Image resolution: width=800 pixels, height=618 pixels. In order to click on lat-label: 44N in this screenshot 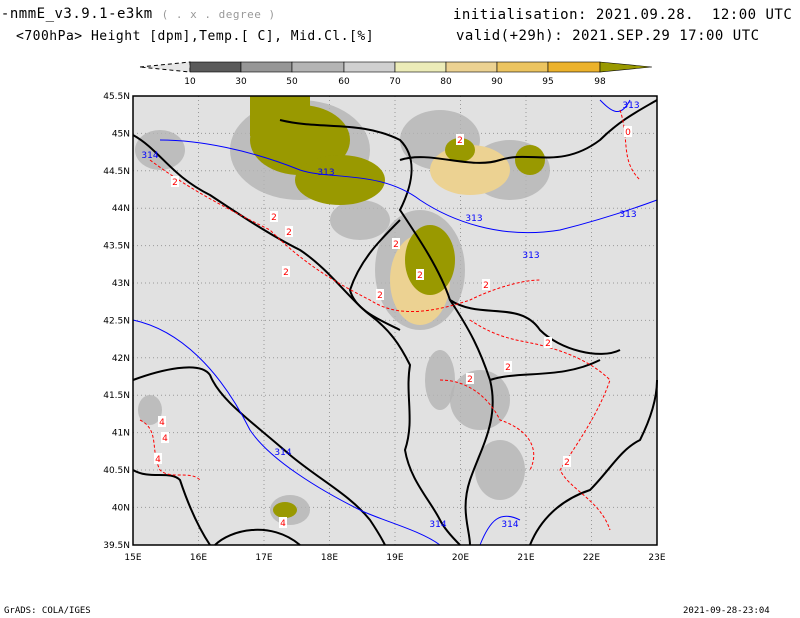, I will do `click(121, 209)`.